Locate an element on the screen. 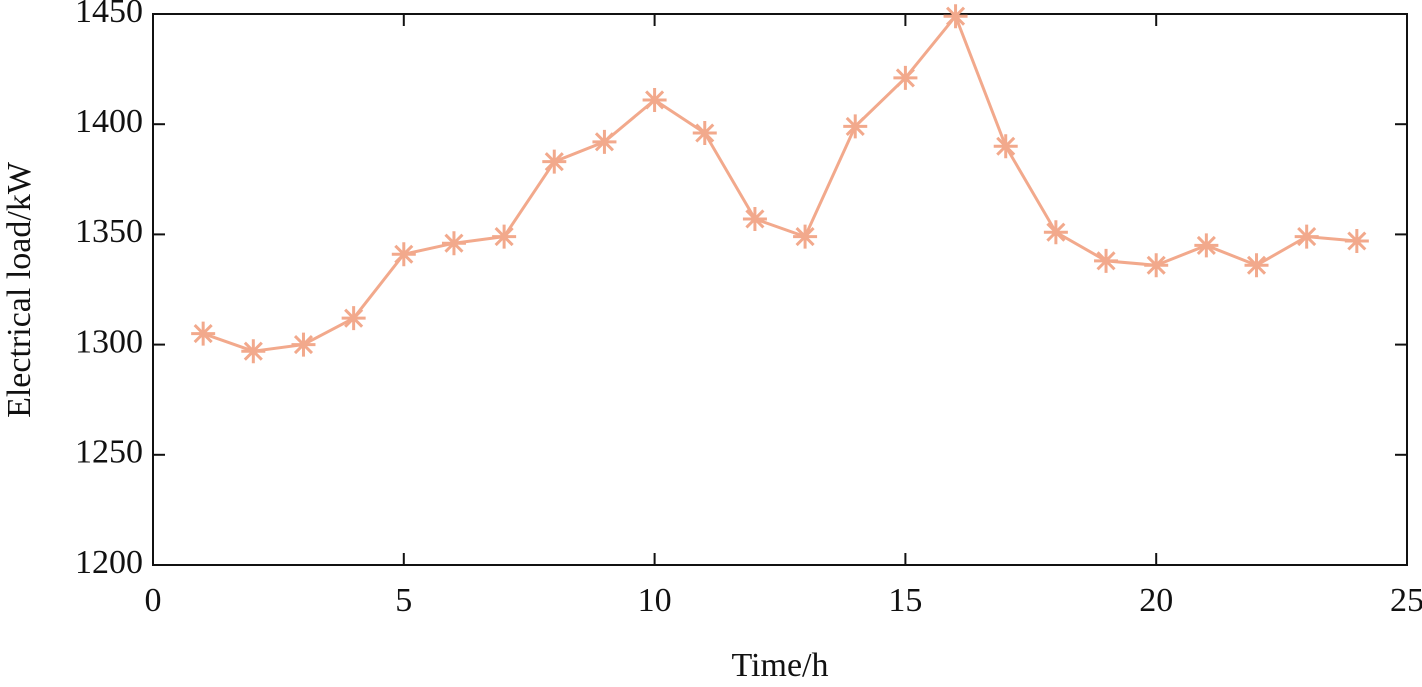 This screenshot has height=687, width=1422. x-tick-label: 15 is located at coordinates (905, 600).